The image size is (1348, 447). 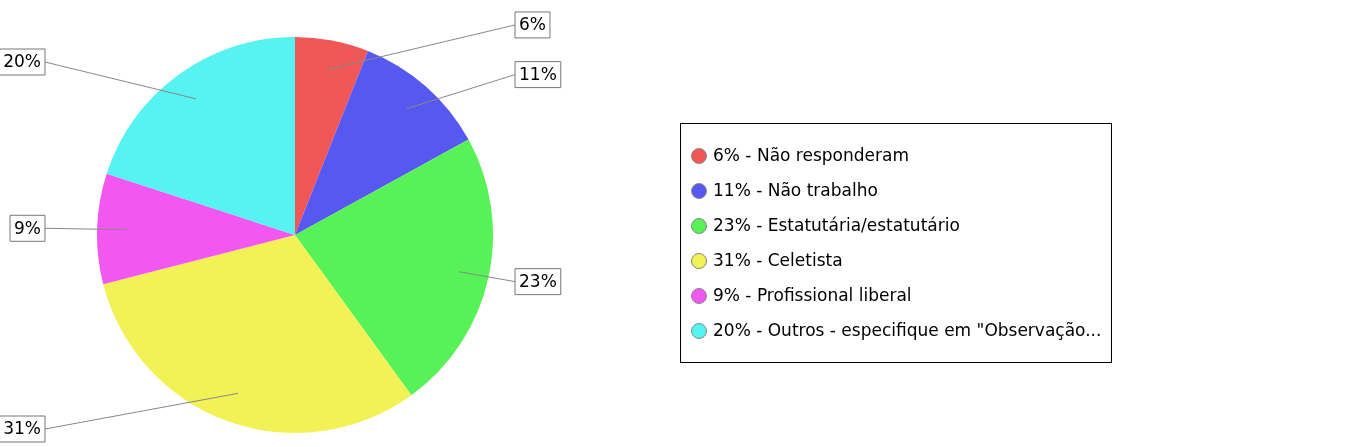 I want to click on data-label: 23%, so click(x=537, y=281).